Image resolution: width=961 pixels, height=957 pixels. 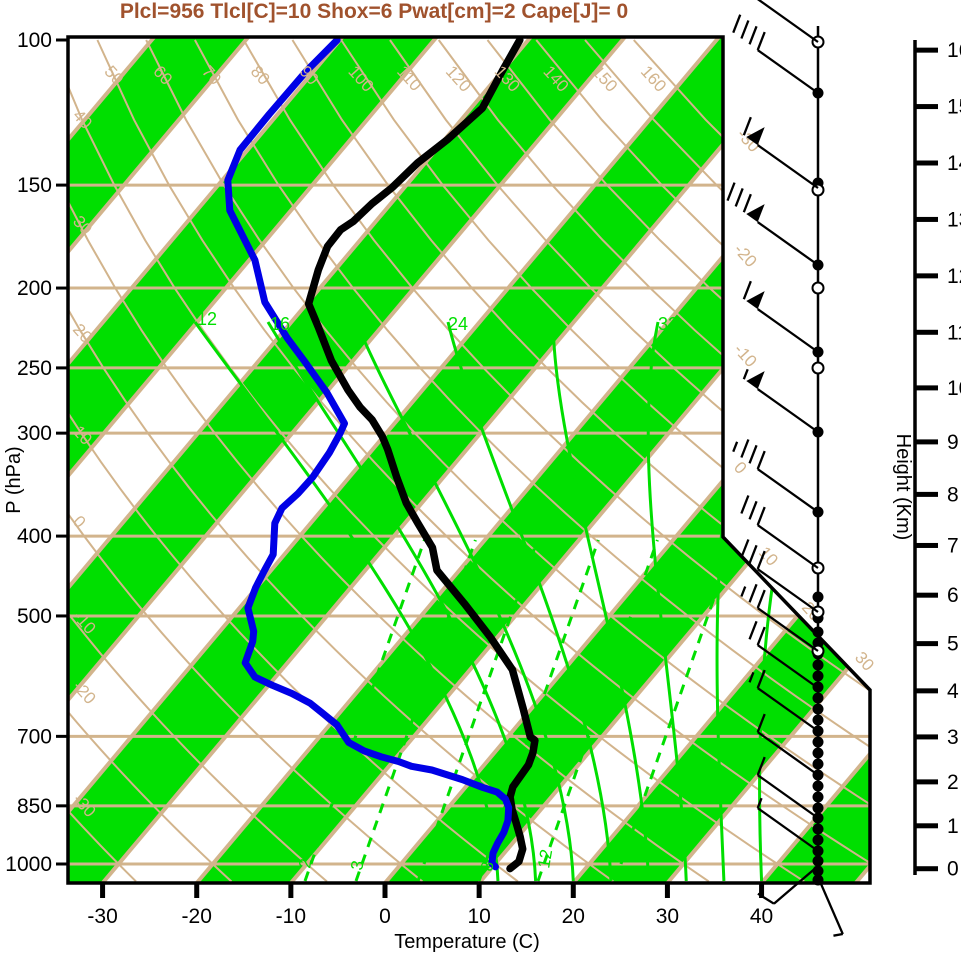 What do you see at coordinates (953, 691) in the screenshot?
I see `height-tick-label: 4` at bounding box center [953, 691].